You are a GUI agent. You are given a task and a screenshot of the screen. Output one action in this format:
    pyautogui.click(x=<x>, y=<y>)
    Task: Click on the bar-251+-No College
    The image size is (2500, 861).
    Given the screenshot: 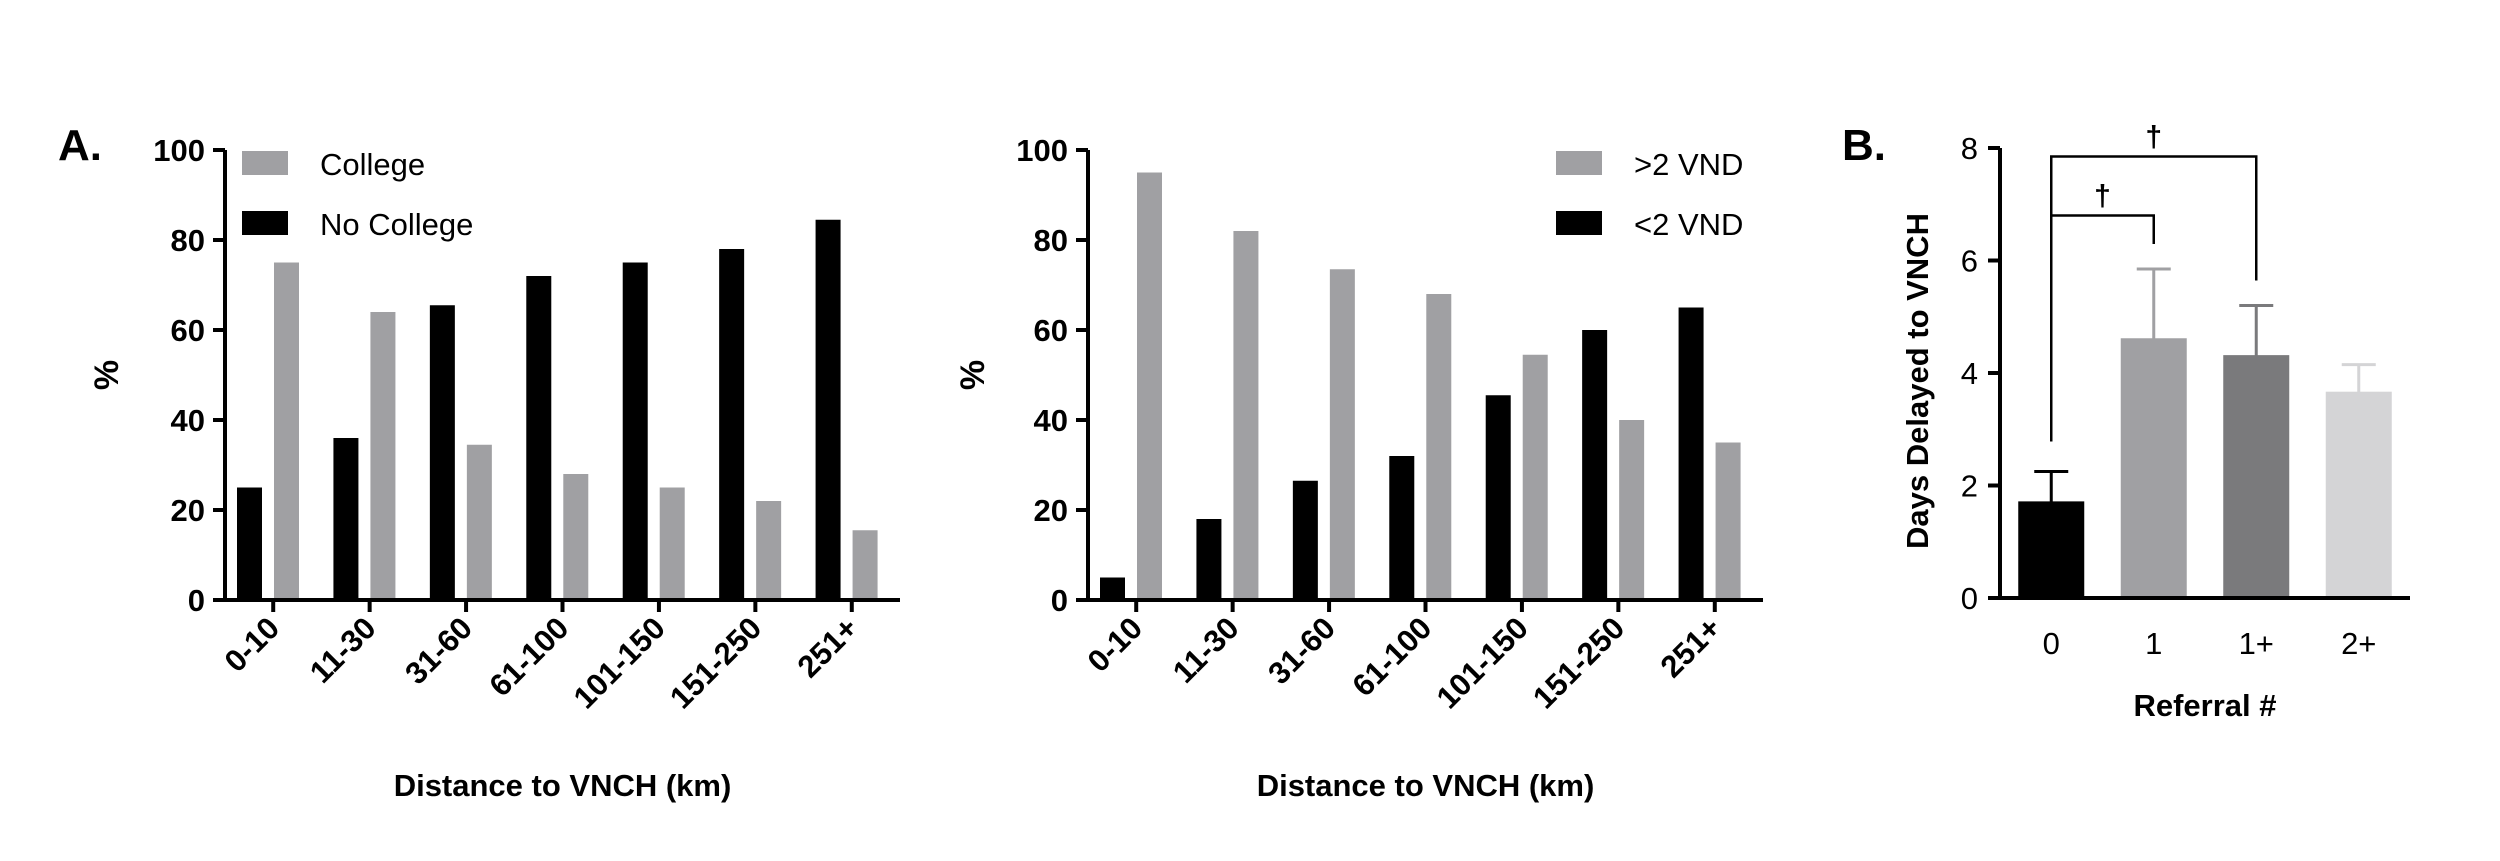 What is the action you would take?
    pyautogui.click(x=828, y=409)
    